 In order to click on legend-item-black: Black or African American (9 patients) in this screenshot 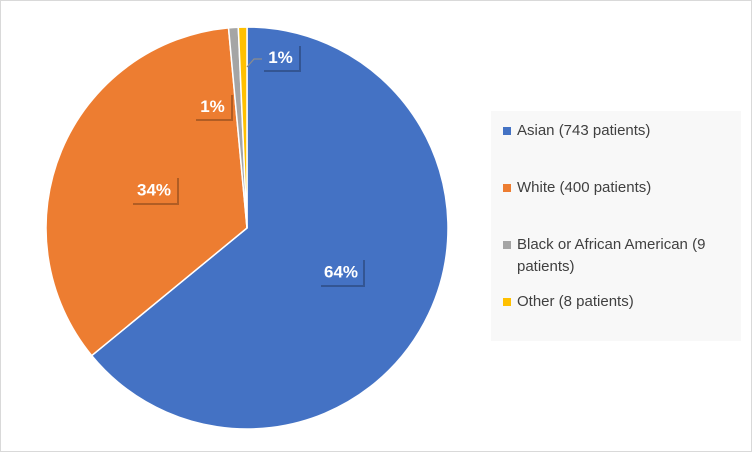, I will do `click(620, 256)`.